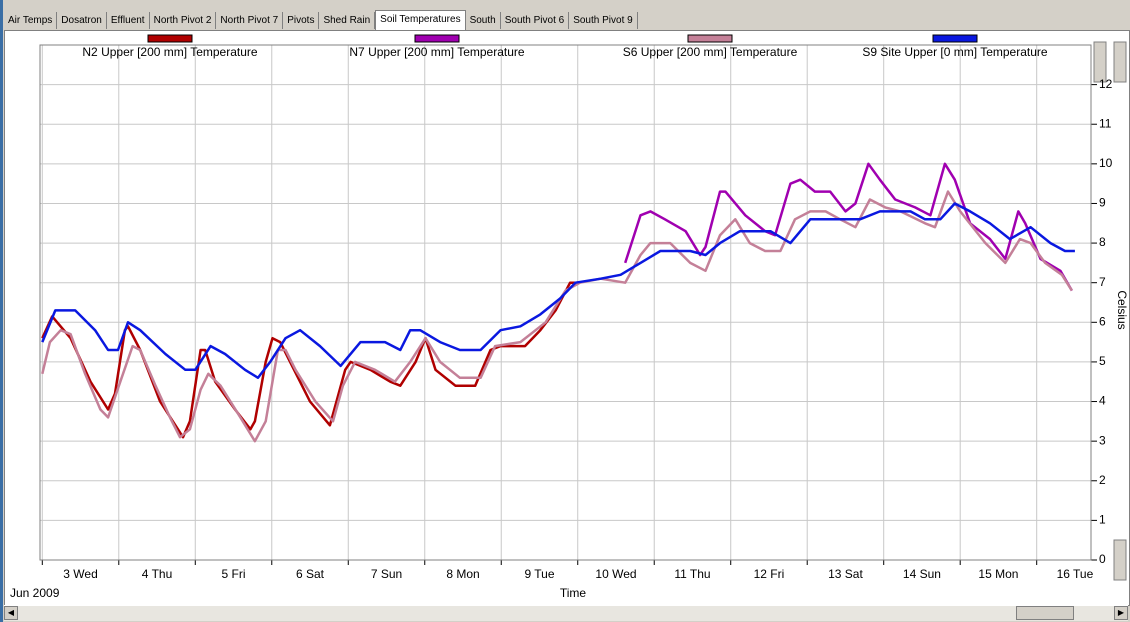  I want to click on x-tick-label: 4 Thu, so click(157, 574).